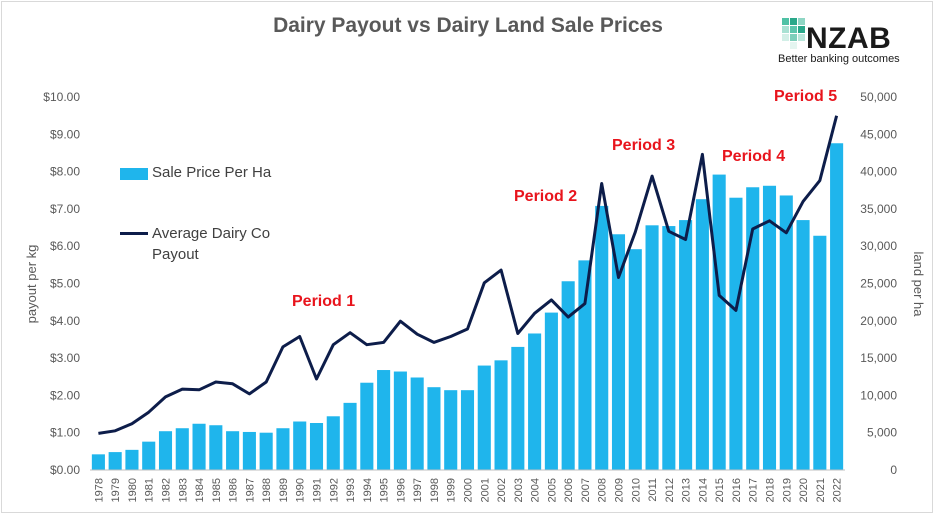  I want to click on right-tick-label: 5,000, so click(882, 433).